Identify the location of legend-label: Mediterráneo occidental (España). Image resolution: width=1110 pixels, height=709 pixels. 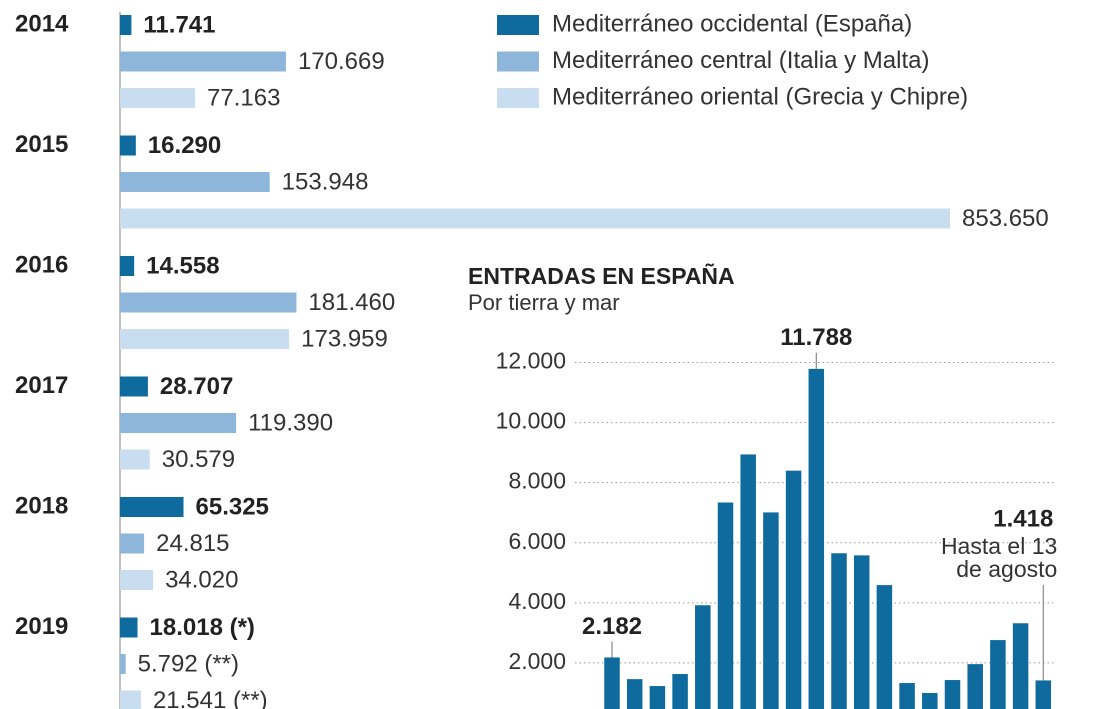
(732, 23).